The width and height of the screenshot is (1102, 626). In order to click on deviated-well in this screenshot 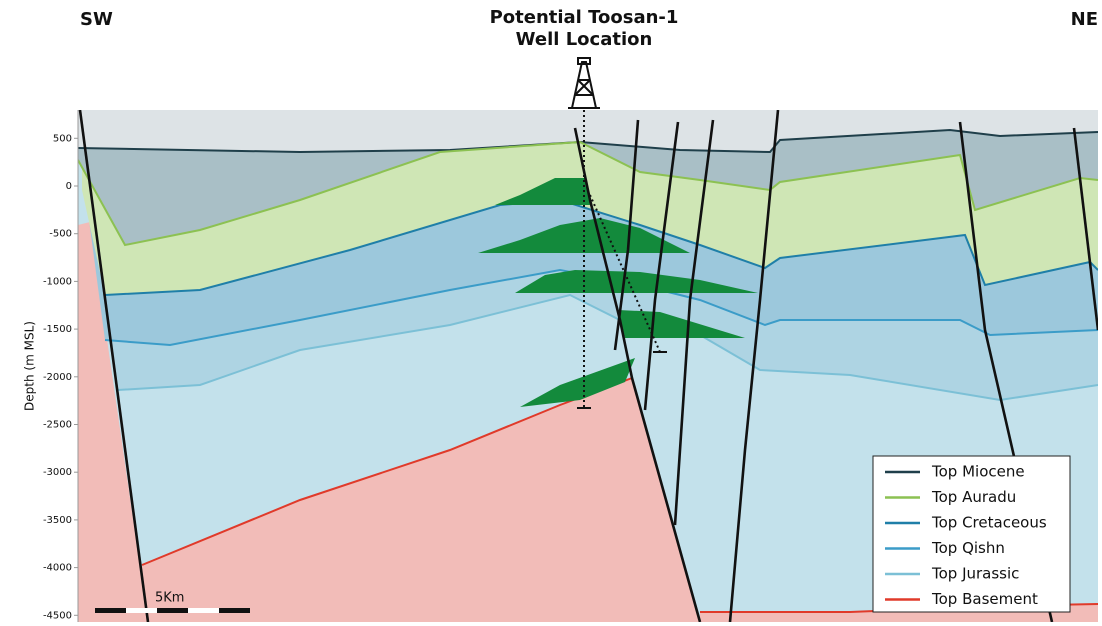, I will do `click(625, 273)`.